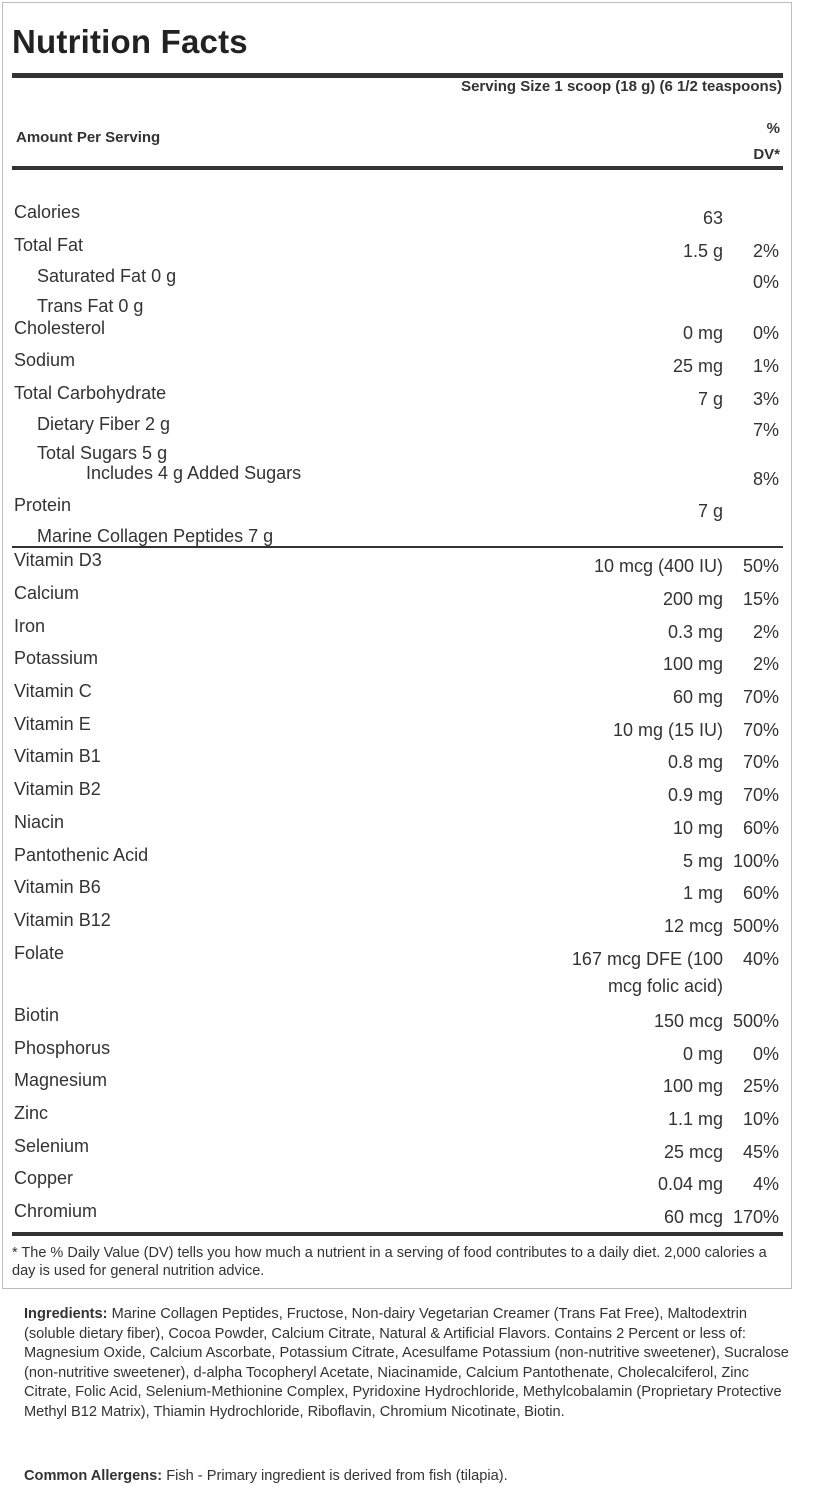 The width and height of the screenshot is (819, 1500). I want to click on nutrient-name: Chromium, so click(56, 1211).